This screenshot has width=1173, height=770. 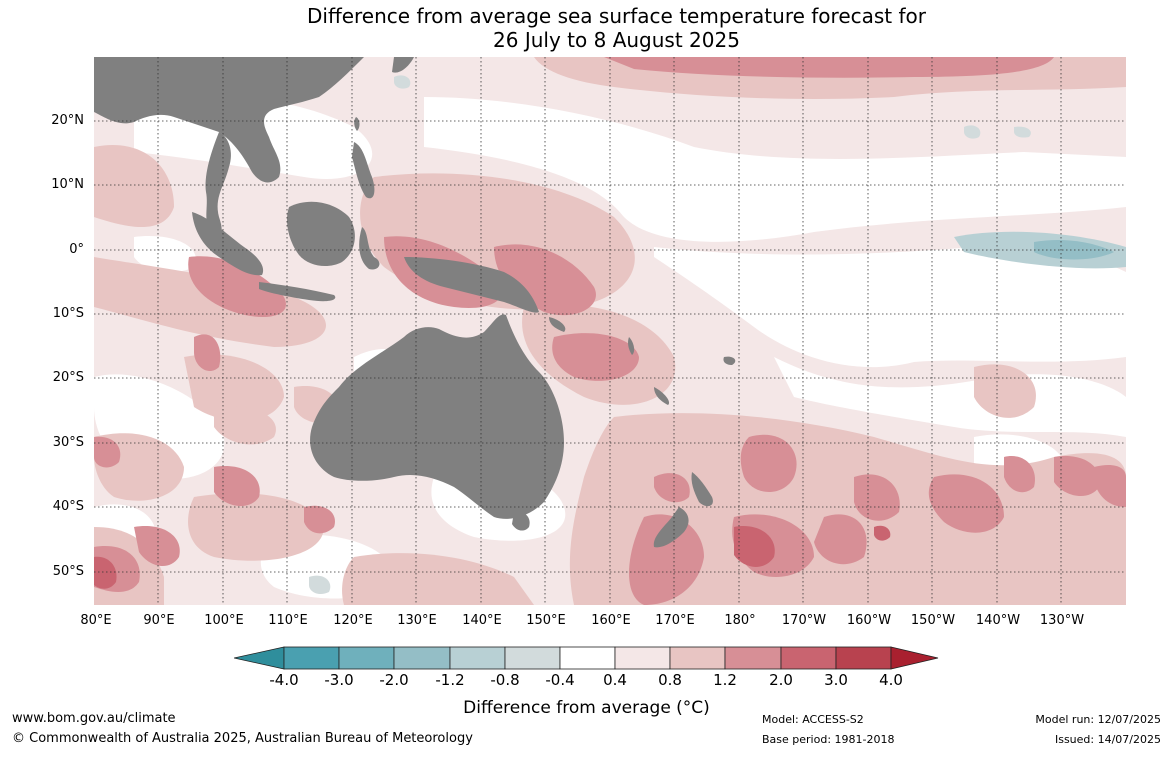 What do you see at coordinates (96, 620) in the screenshot?
I see `lon-label-80e: 80°E` at bounding box center [96, 620].